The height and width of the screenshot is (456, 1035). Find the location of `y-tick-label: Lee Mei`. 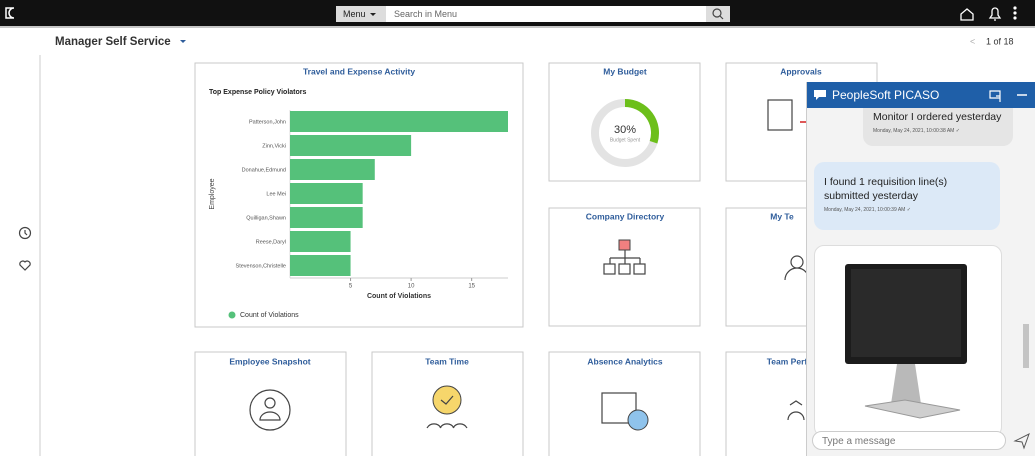

y-tick-label: Lee Mei is located at coordinates (276, 194).